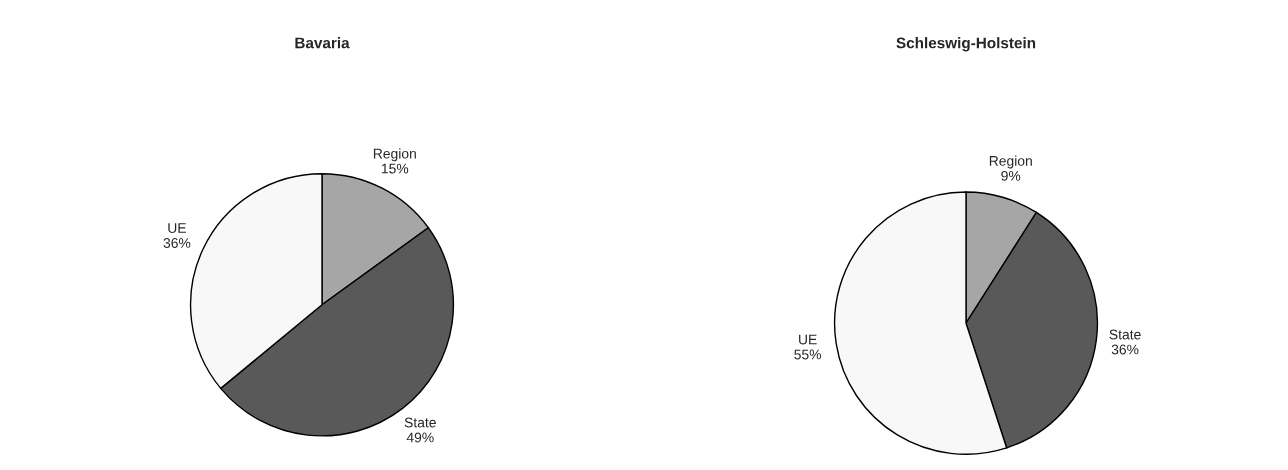 This screenshot has height=470, width=1288. What do you see at coordinates (420, 437) in the screenshot?
I see `data-label: 49%` at bounding box center [420, 437].